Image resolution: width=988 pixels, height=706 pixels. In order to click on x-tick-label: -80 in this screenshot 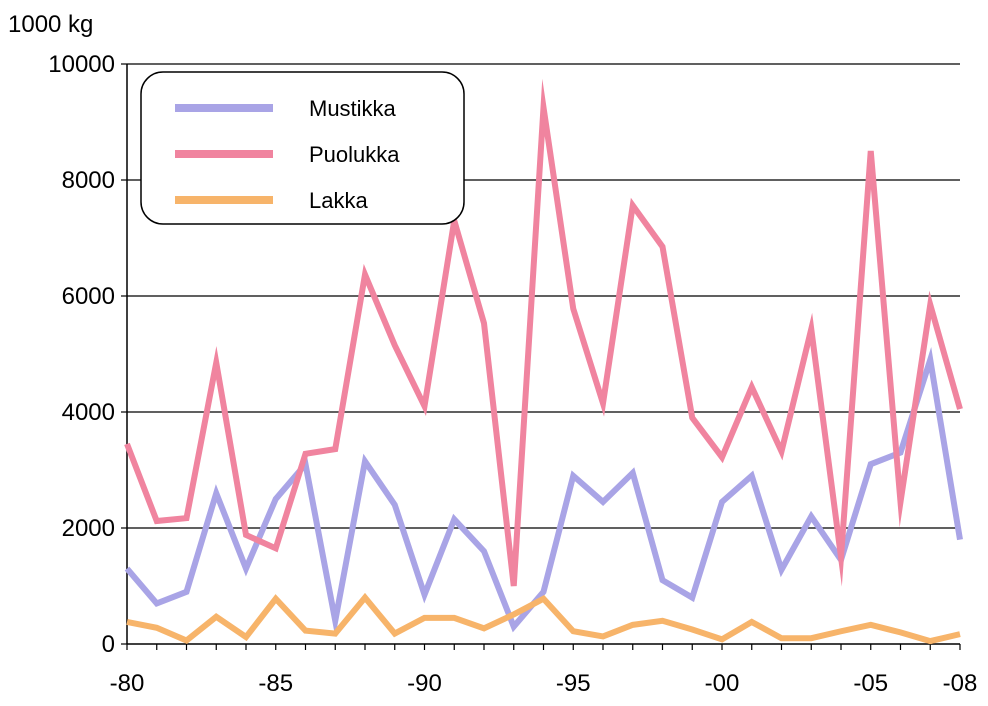, I will do `click(127, 683)`.